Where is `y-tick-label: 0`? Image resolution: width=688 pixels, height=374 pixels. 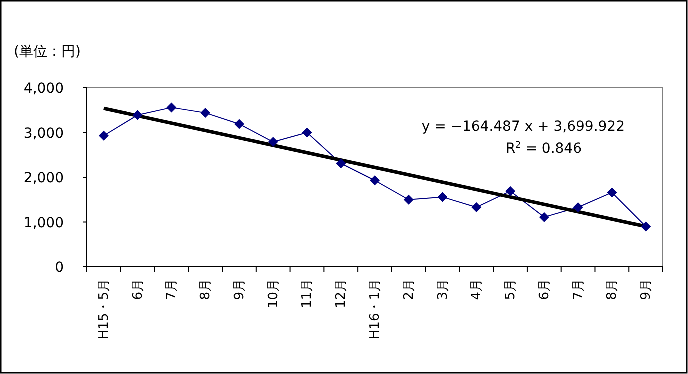
y-tick-label: 0 is located at coordinates (59, 268).